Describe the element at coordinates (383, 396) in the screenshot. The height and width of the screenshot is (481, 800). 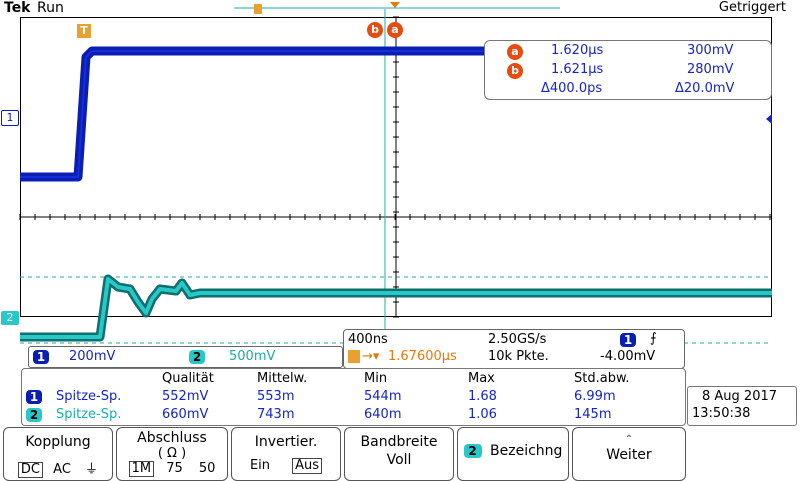
I see `measurement-value: 544m` at that location.